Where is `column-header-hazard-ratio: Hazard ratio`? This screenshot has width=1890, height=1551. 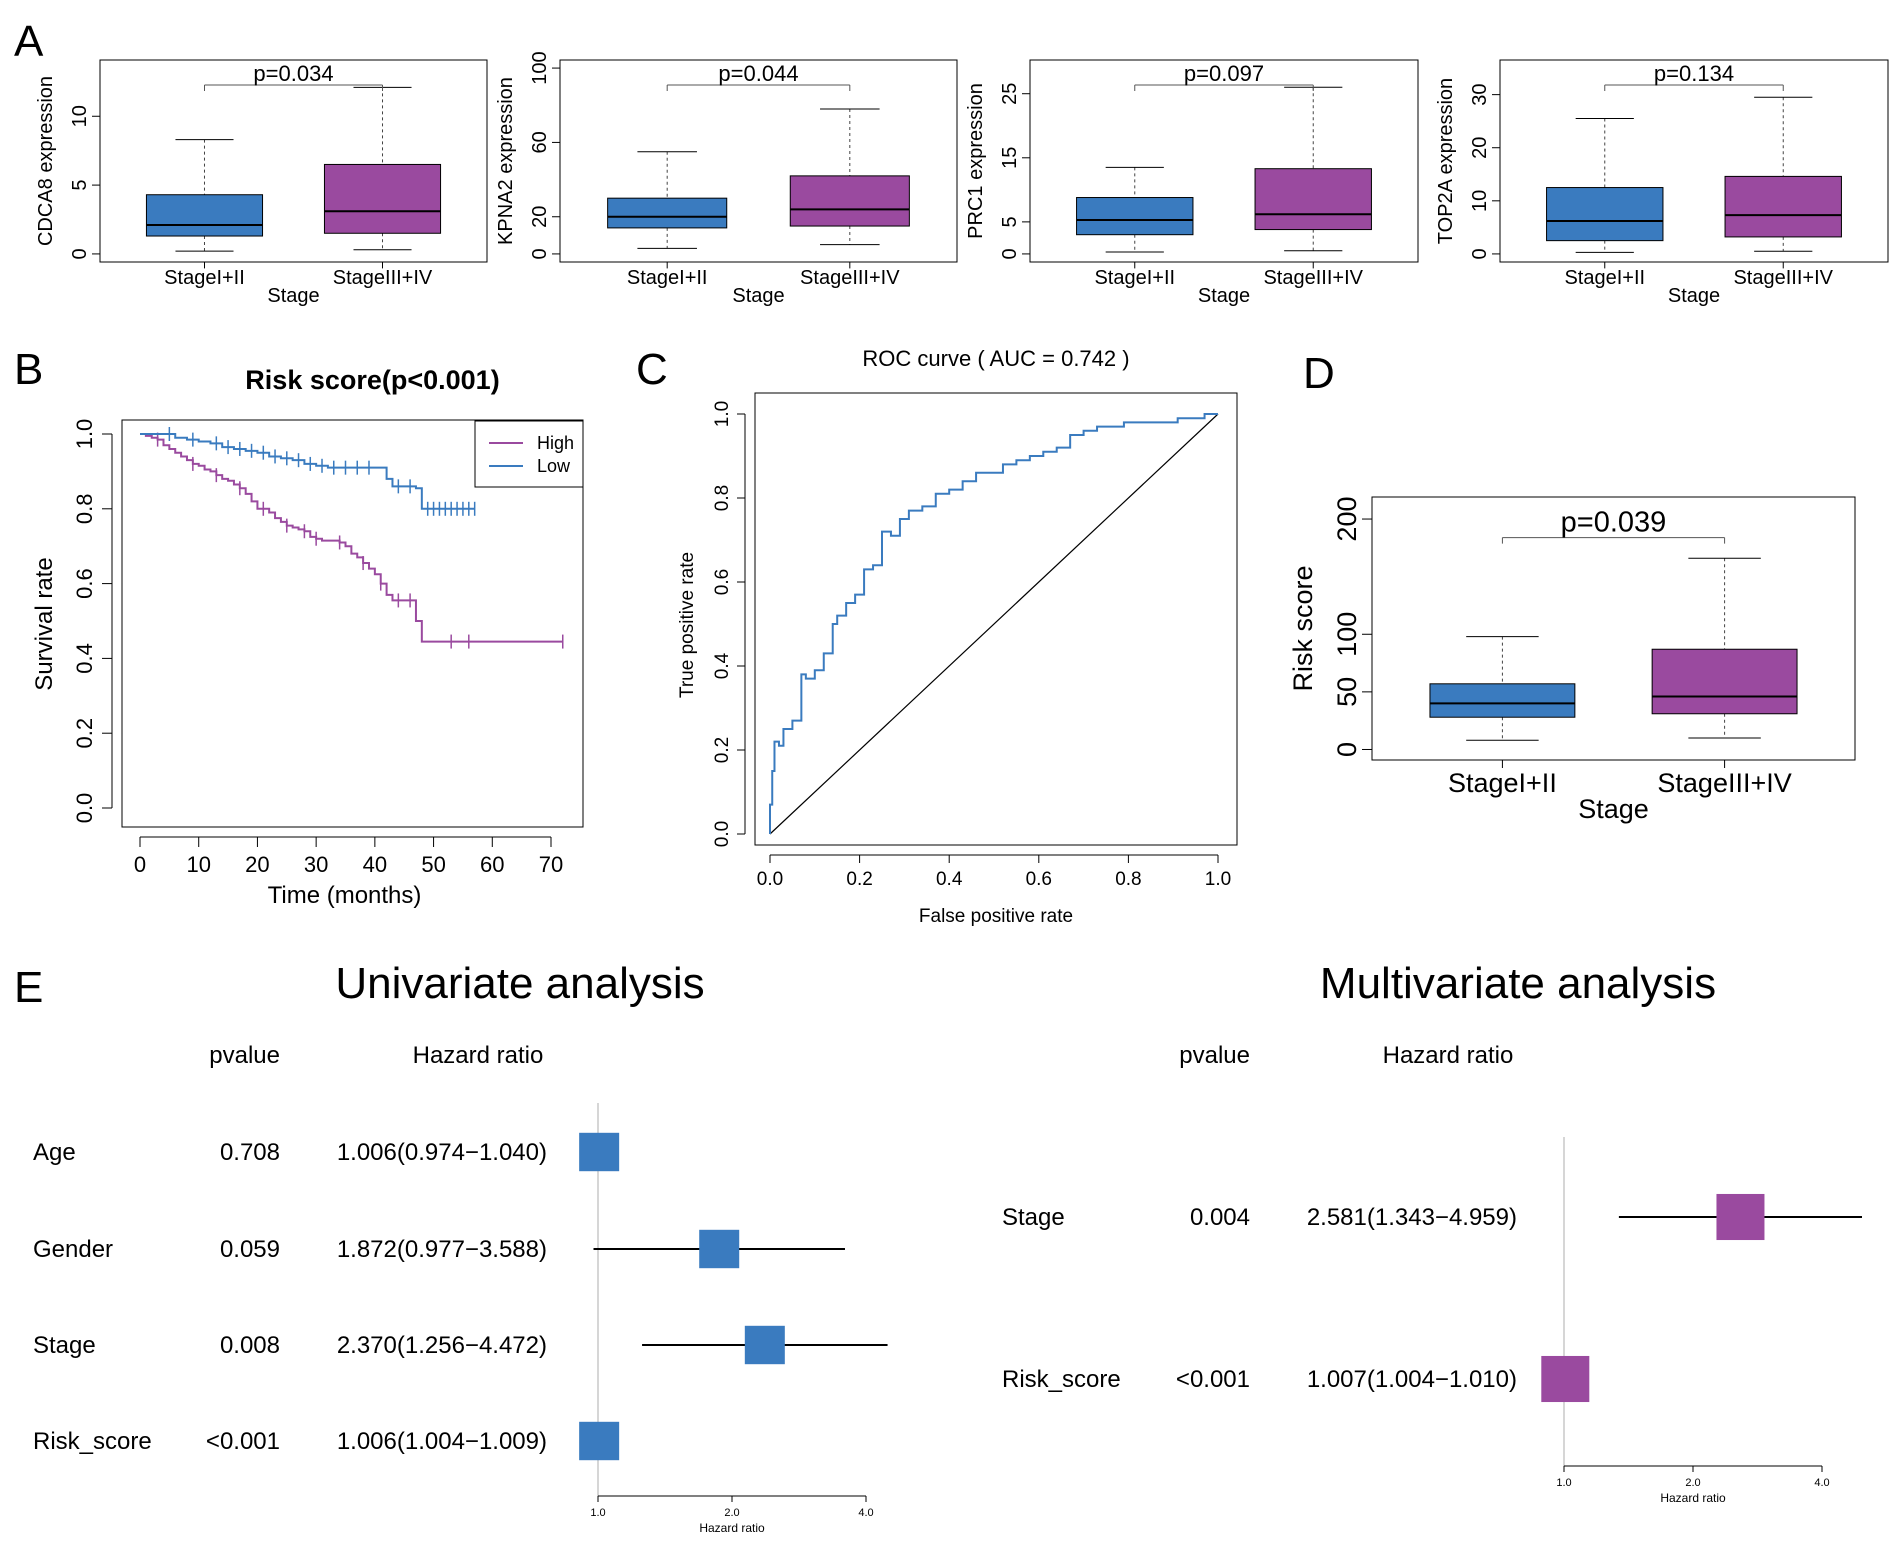 column-header-hazard-ratio: Hazard ratio is located at coordinates (1448, 1055).